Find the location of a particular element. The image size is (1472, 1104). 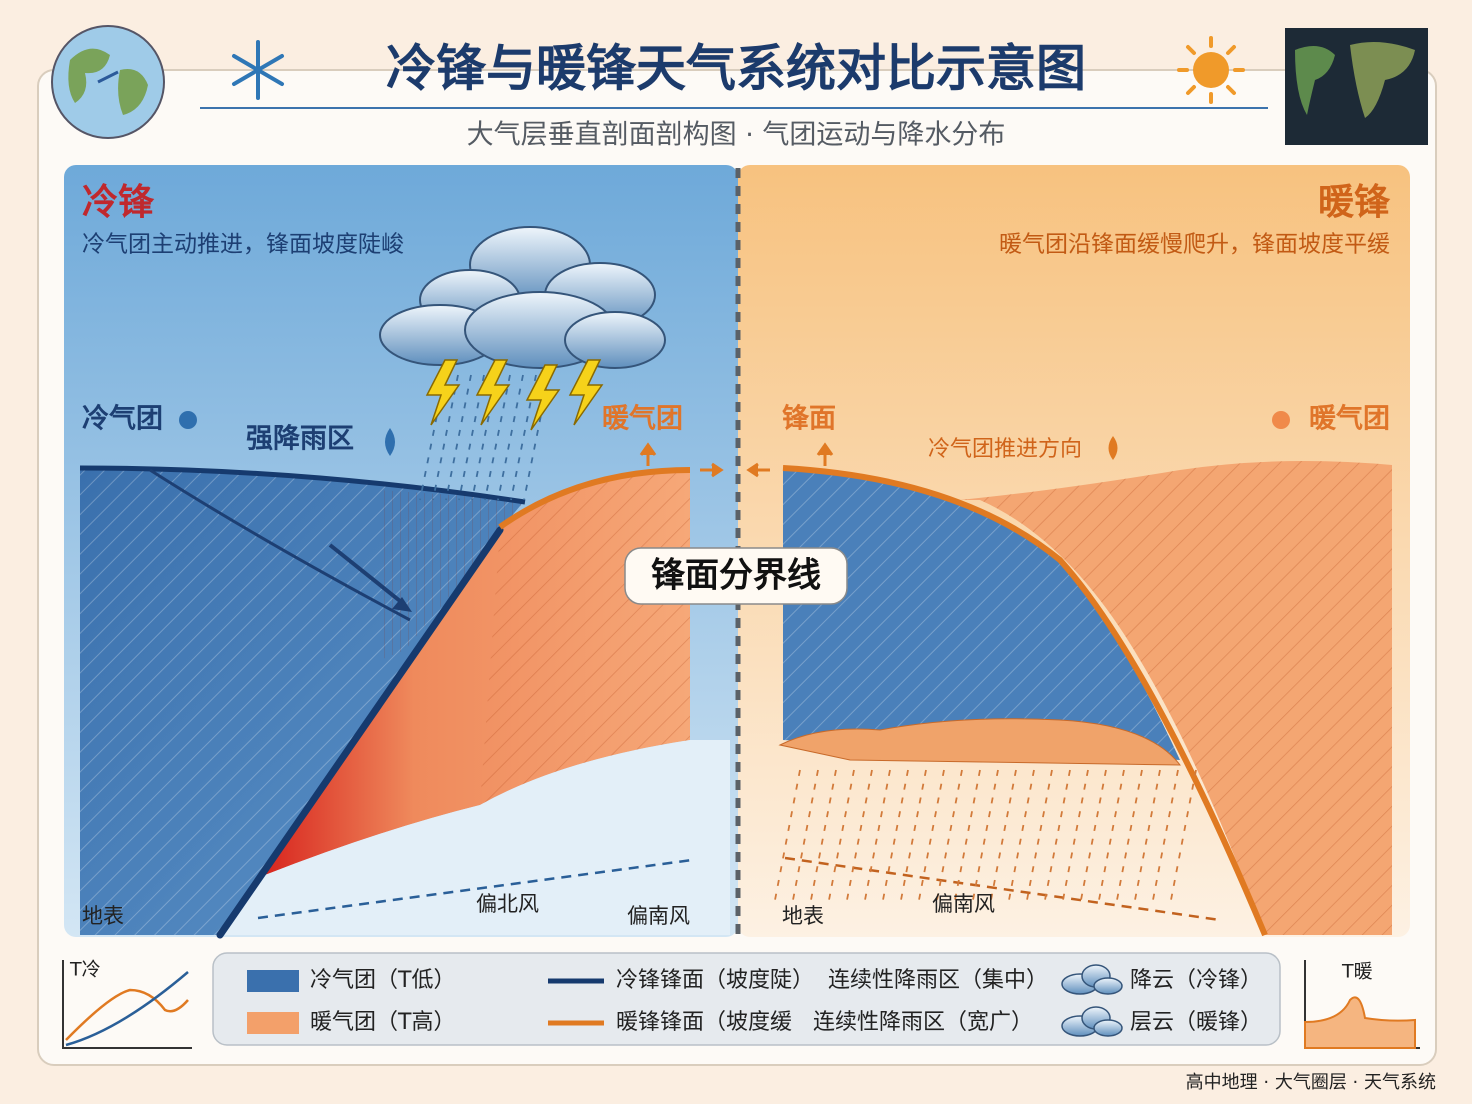

storm-cloud is located at coordinates (522, 297).